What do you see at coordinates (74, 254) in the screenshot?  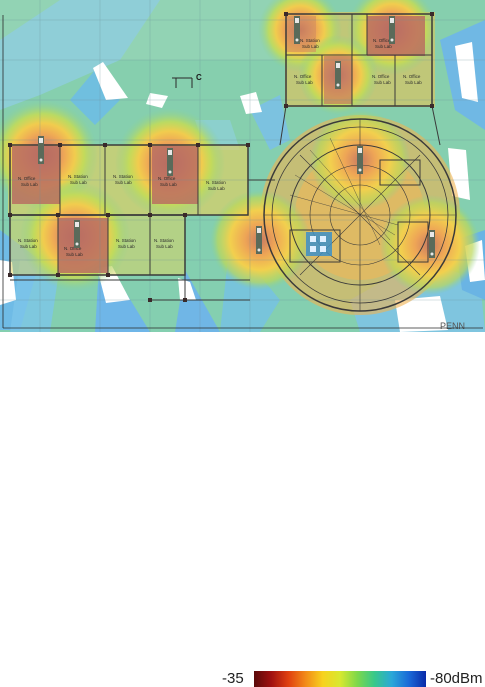 I see `room-sub-r8: Sub Lab` at bounding box center [74, 254].